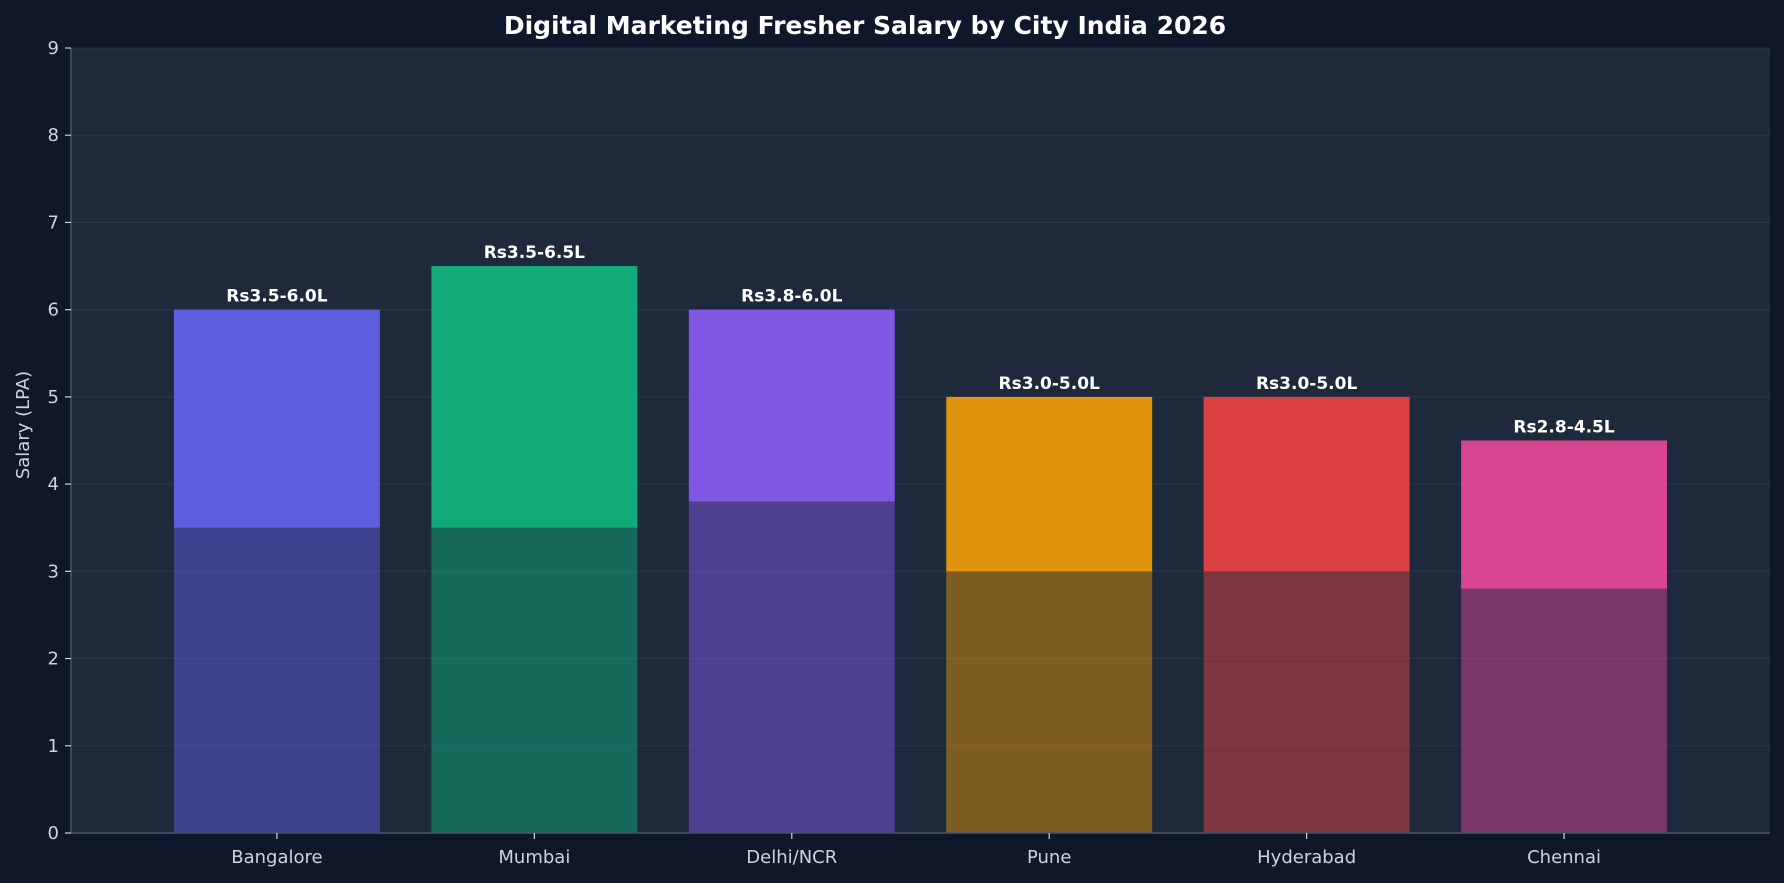  I want to click on bar-data-label: Rs3.8-6.0L, so click(791, 297).